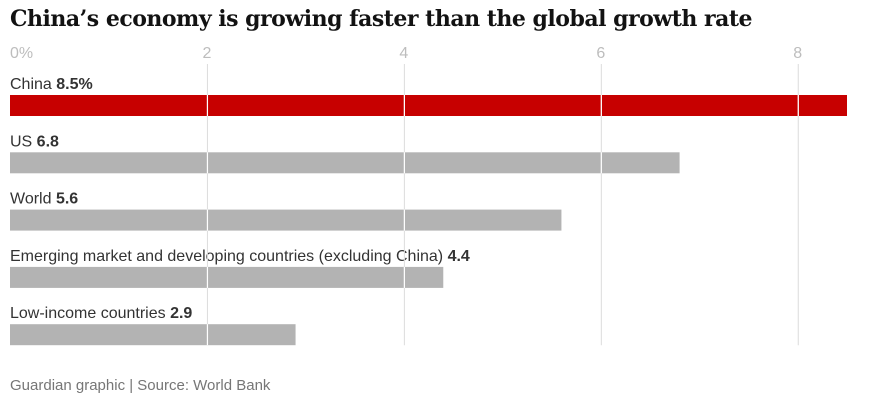  Describe the element at coordinates (797, 53) in the screenshot. I see `x-tick-label: 8` at that location.